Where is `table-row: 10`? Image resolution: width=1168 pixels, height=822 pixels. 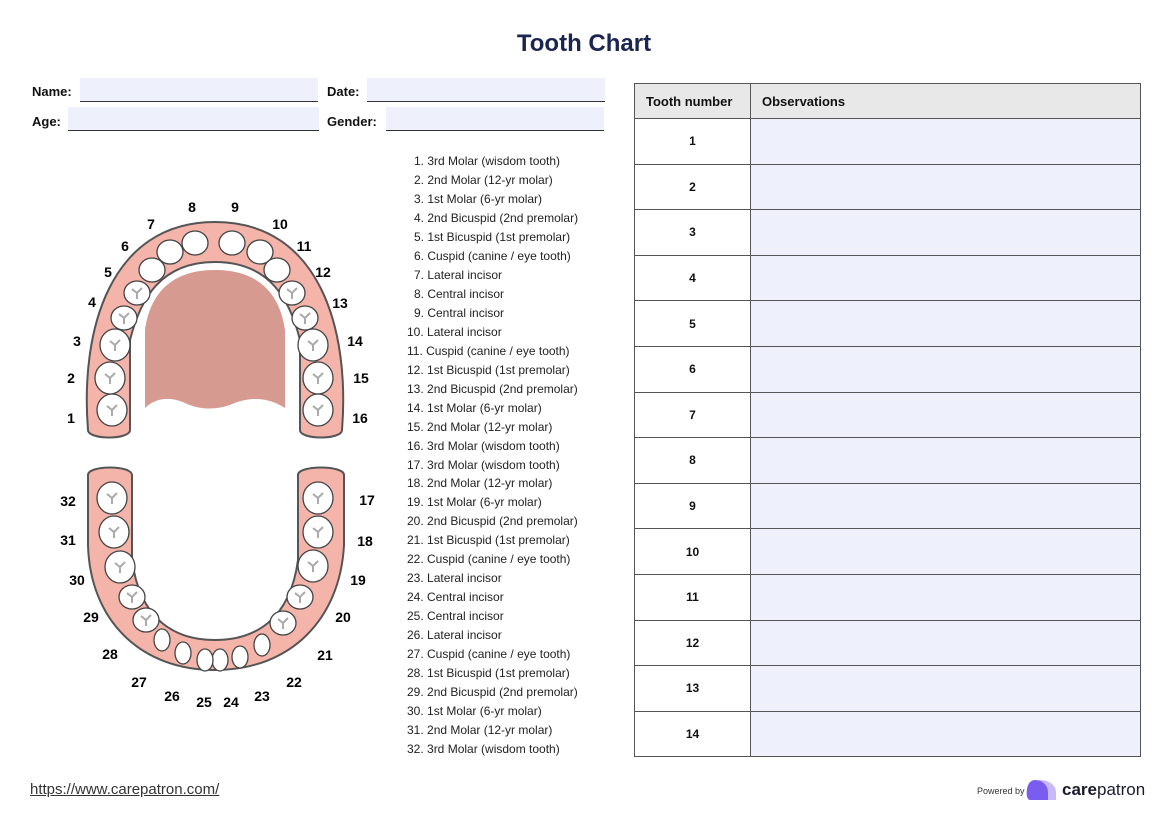
table-row: 10 is located at coordinates (887, 551).